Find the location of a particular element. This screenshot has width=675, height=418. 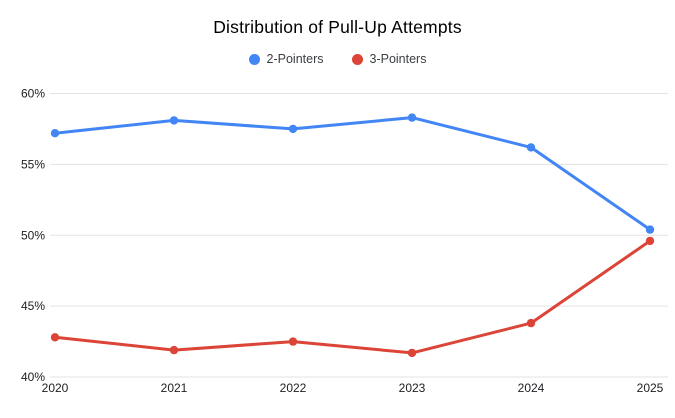

y-axis-tick-label: 40% is located at coordinates (33, 377).